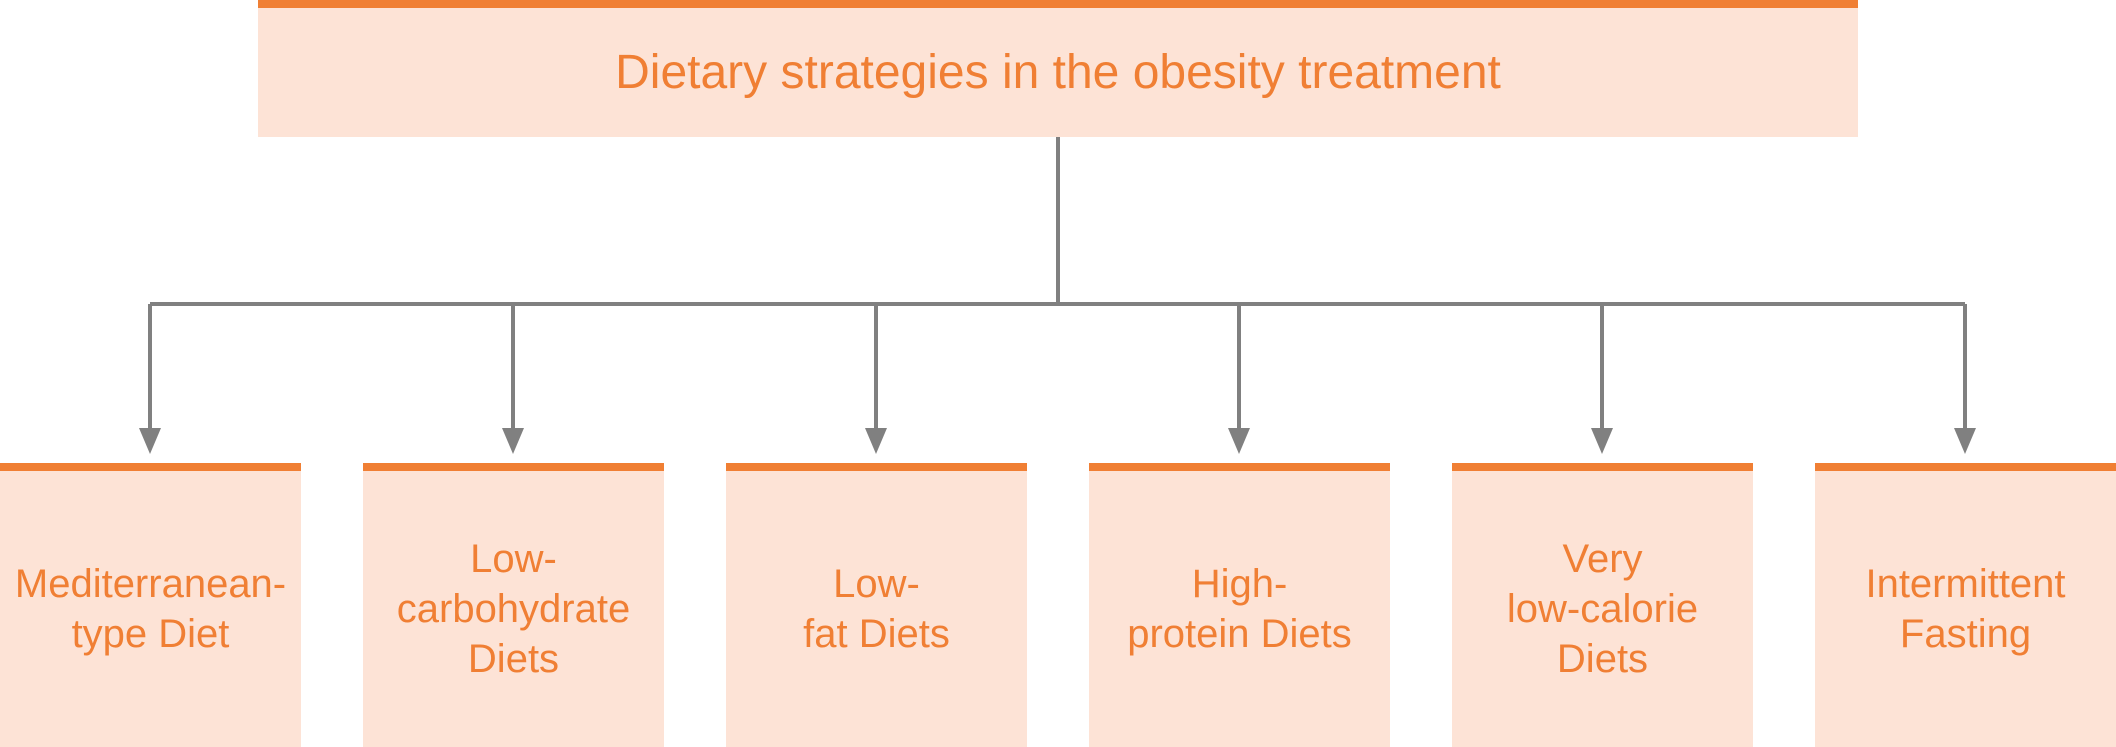 The width and height of the screenshot is (2116, 747). I want to click on strategy-box-intermittent-fasting: Intermittent Fasting, so click(1965, 605).